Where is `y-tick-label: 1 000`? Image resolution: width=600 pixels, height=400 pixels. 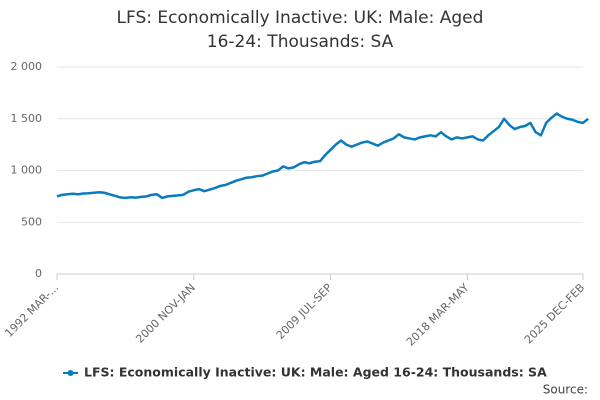
y-tick-label: 1 000 is located at coordinates (27, 170).